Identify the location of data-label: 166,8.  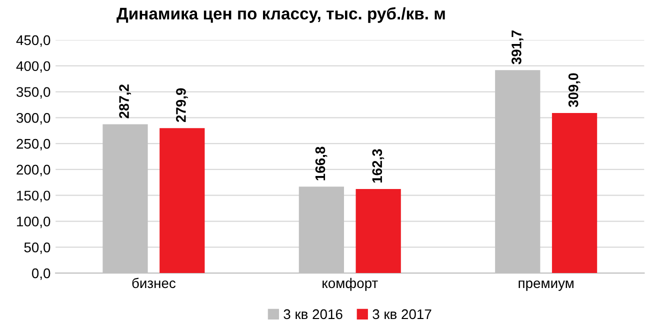
(321, 163).